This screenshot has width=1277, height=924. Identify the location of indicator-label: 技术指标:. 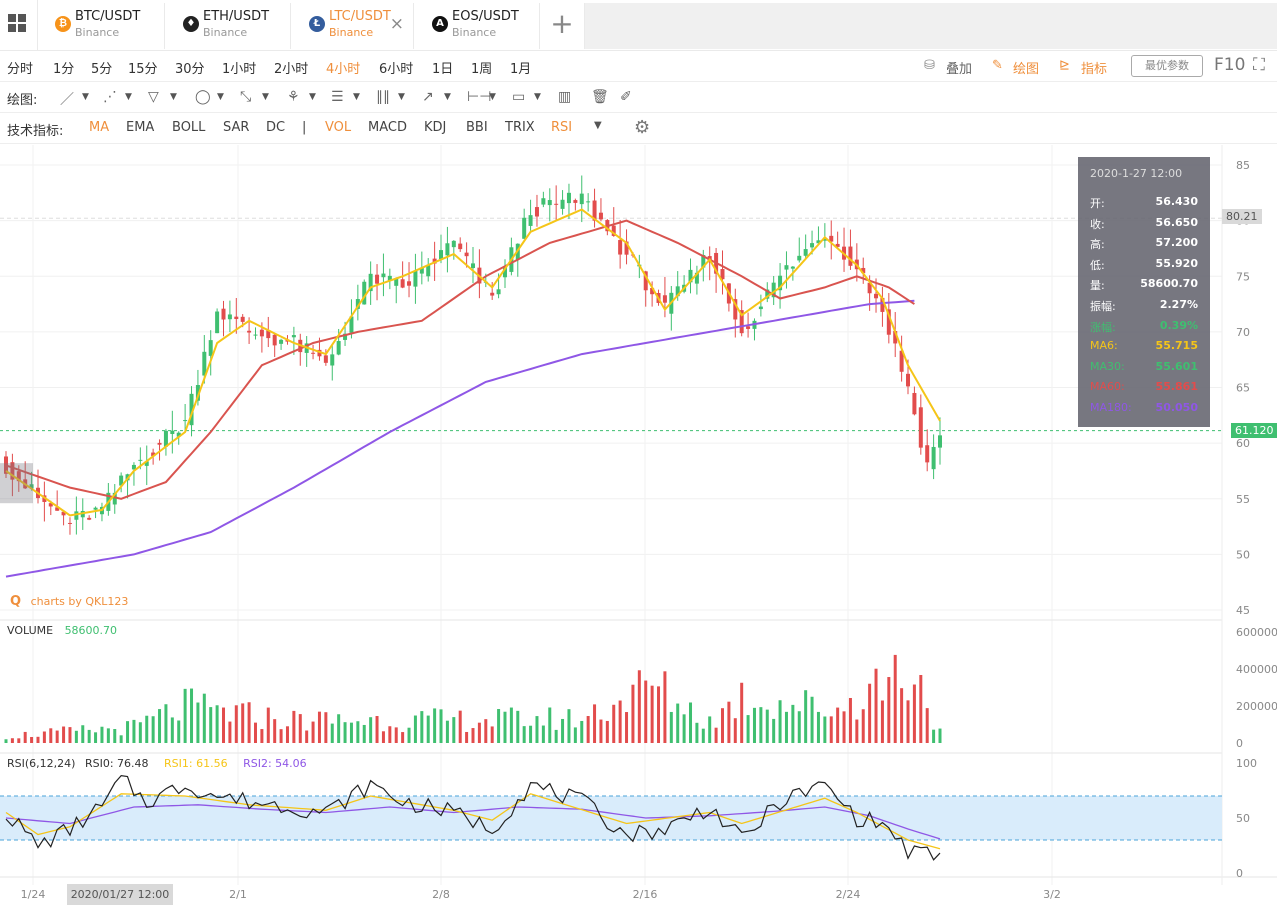
(35, 131).